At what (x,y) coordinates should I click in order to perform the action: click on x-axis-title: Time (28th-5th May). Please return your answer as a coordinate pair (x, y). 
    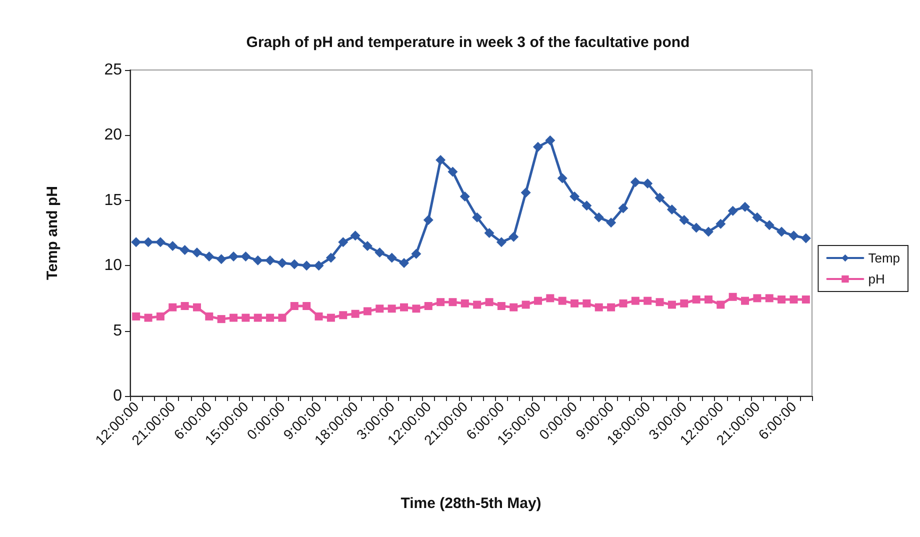
    Looking at the image, I should click on (471, 503).